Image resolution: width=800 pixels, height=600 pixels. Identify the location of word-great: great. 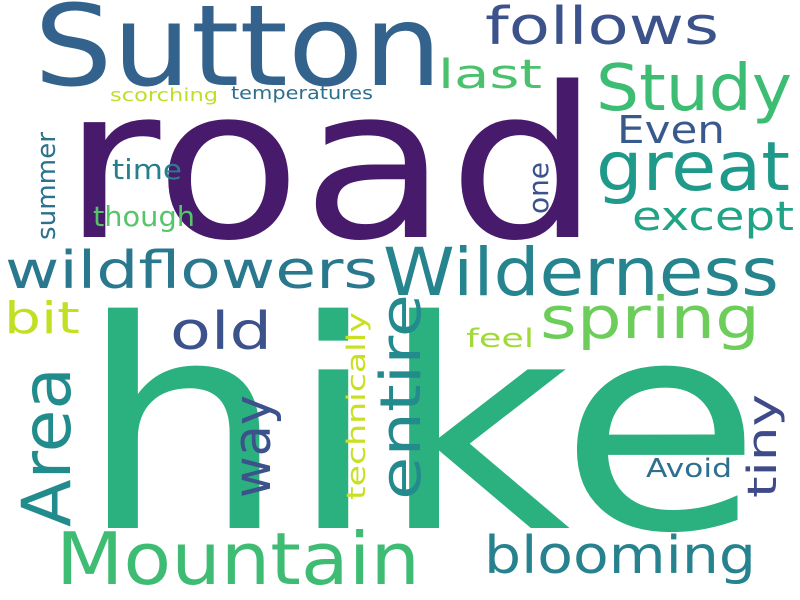
(693, 167).